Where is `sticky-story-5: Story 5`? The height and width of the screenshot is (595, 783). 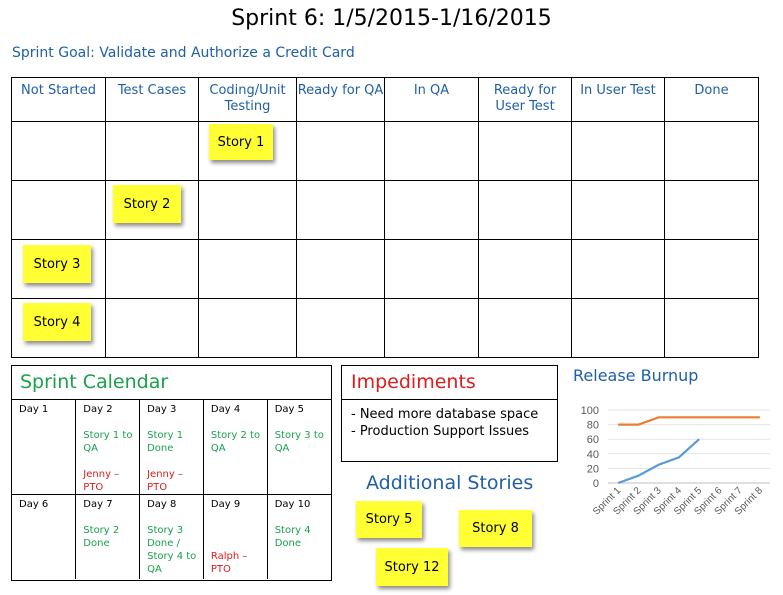 sticky-story-5: Story 5 is located at coordinates (389, 519).